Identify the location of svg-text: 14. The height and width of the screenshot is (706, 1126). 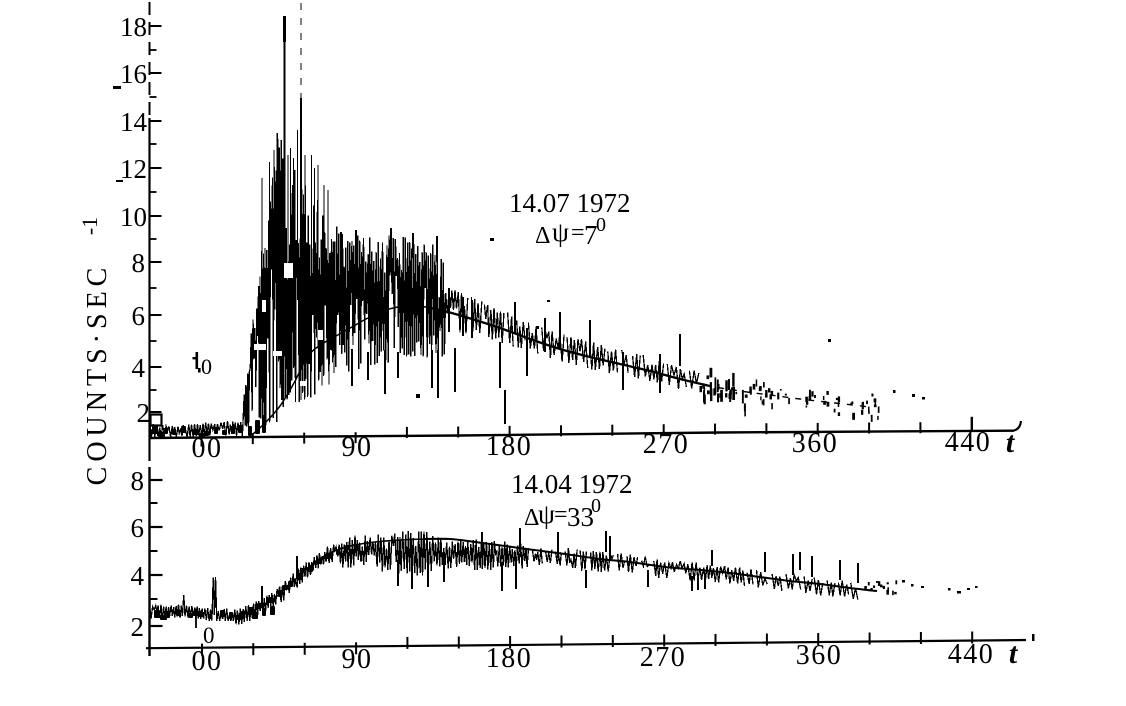
(134, 122).